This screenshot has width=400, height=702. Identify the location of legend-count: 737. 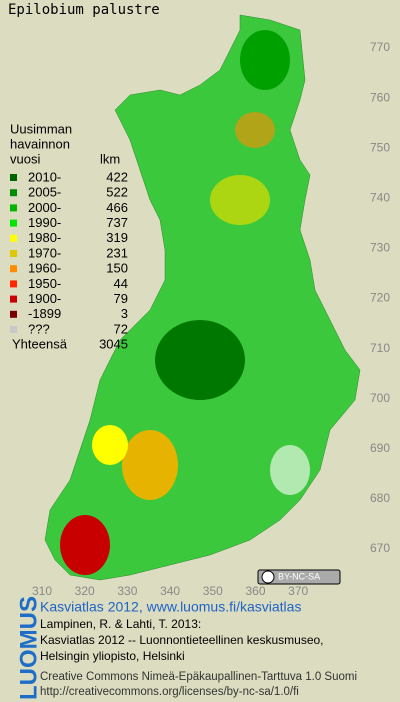
(117, 222).